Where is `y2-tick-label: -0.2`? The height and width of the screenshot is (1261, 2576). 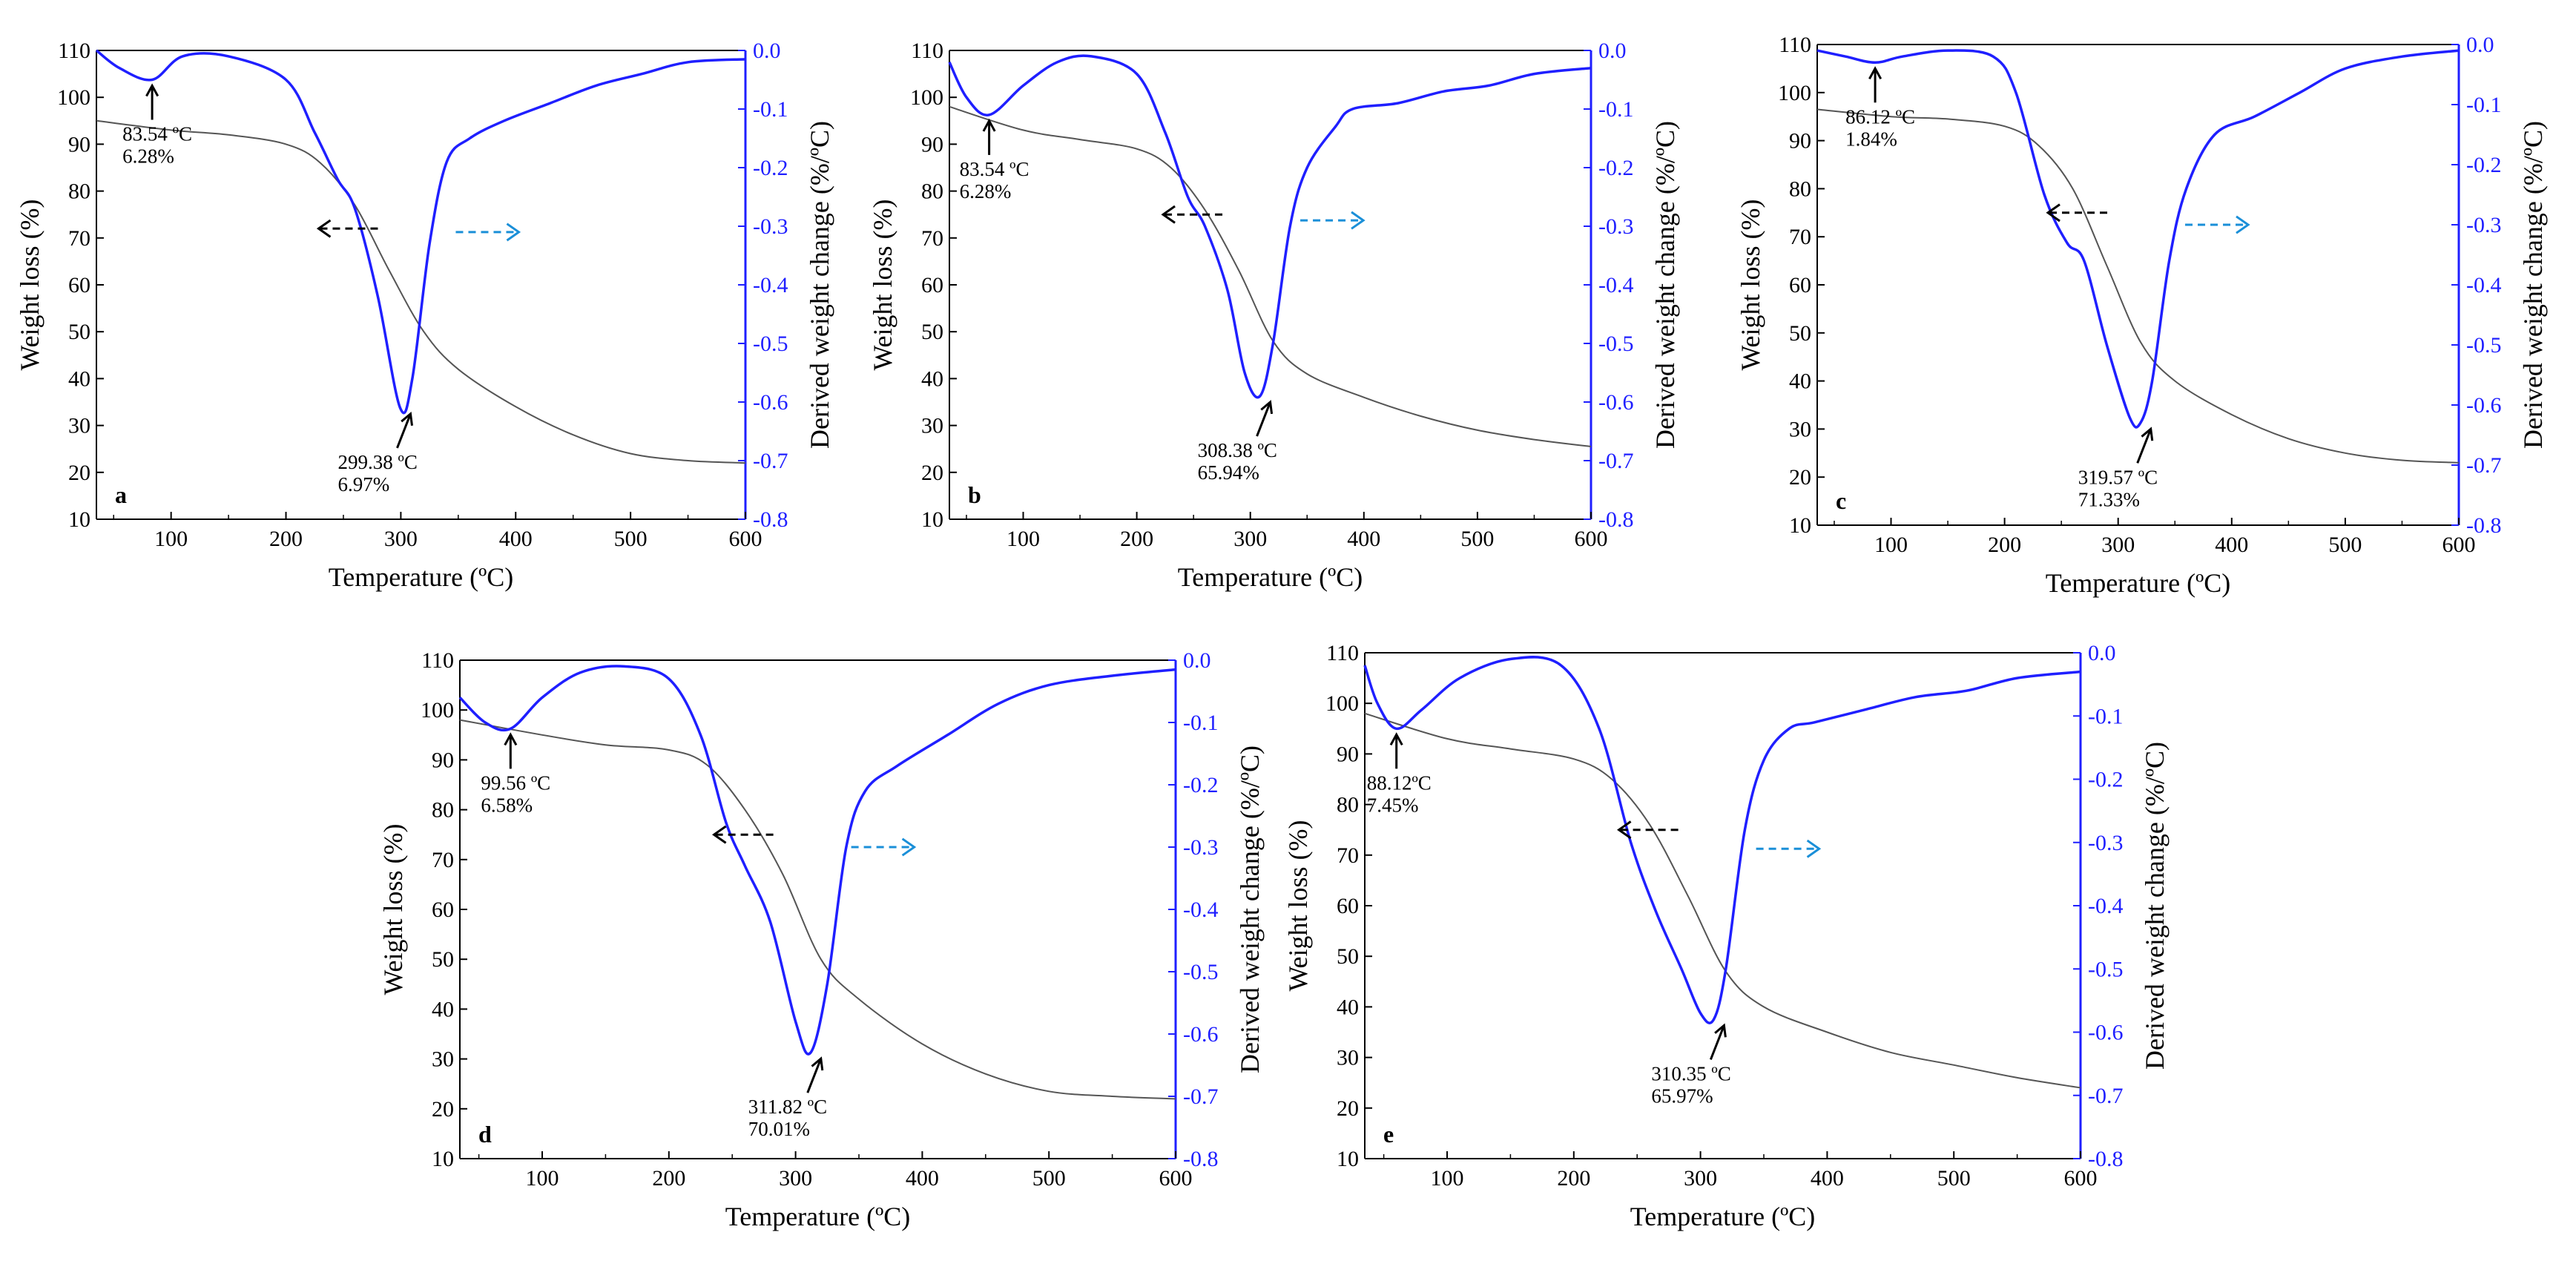 y2-tick-label: -0.2 is located at coordinates (1616, 168).